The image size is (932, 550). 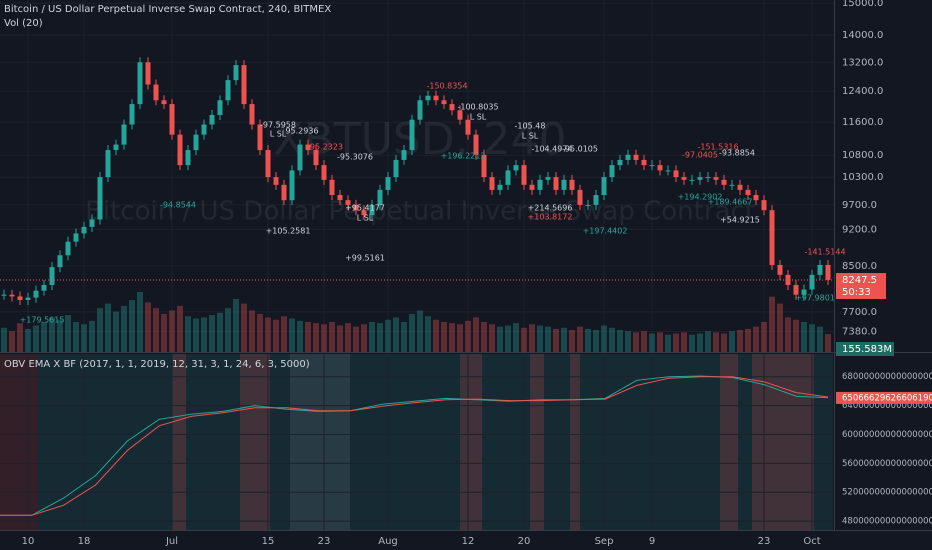 I want to click on x-tick-label: Jul, so click(x=171, y=541).